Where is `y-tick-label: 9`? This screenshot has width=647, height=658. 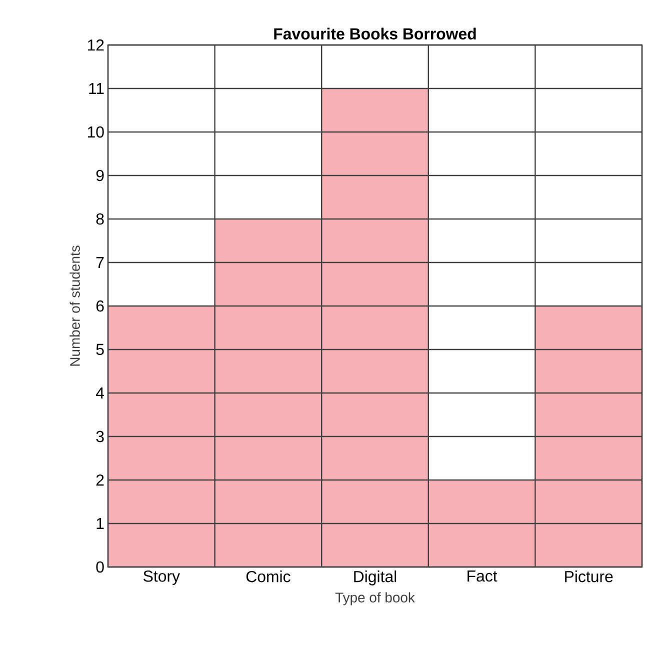
y-tick-label: 9 is located at coordinates (100, 176).